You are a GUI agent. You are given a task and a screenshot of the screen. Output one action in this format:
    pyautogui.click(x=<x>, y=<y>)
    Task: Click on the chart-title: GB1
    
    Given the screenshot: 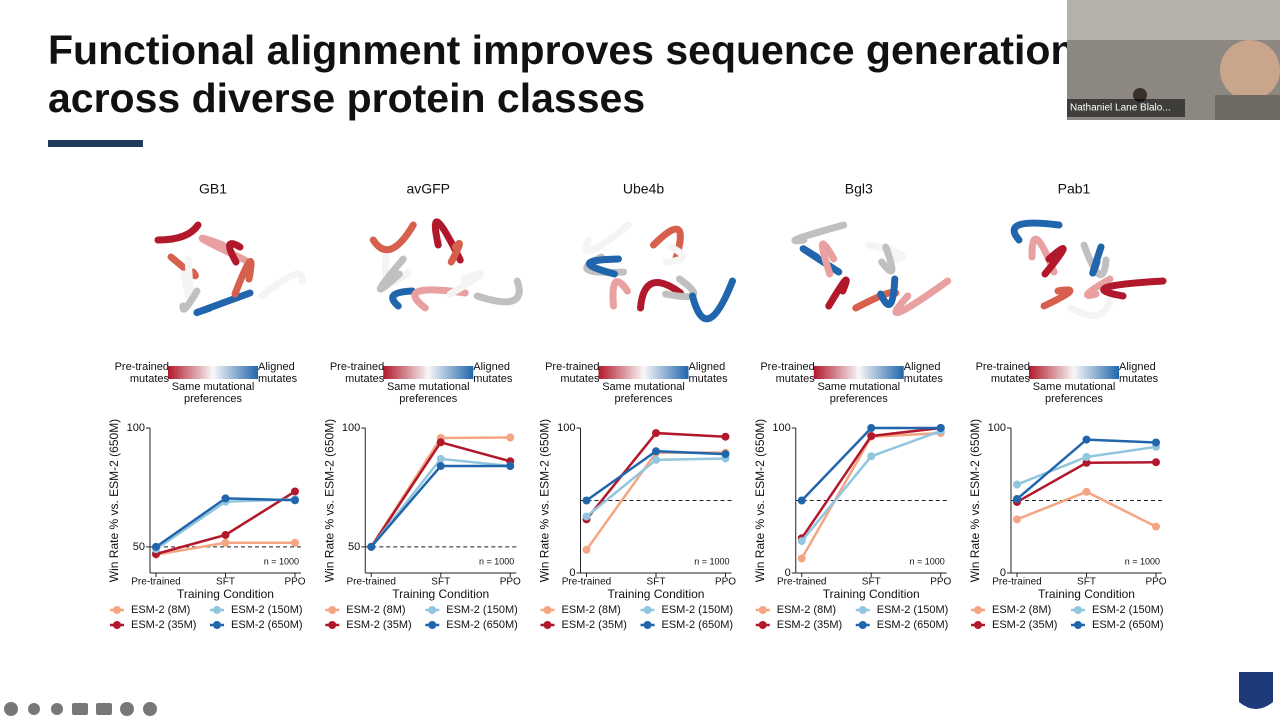 What is the action you would take?
    pyautogui.click(x=213, y=189)
    